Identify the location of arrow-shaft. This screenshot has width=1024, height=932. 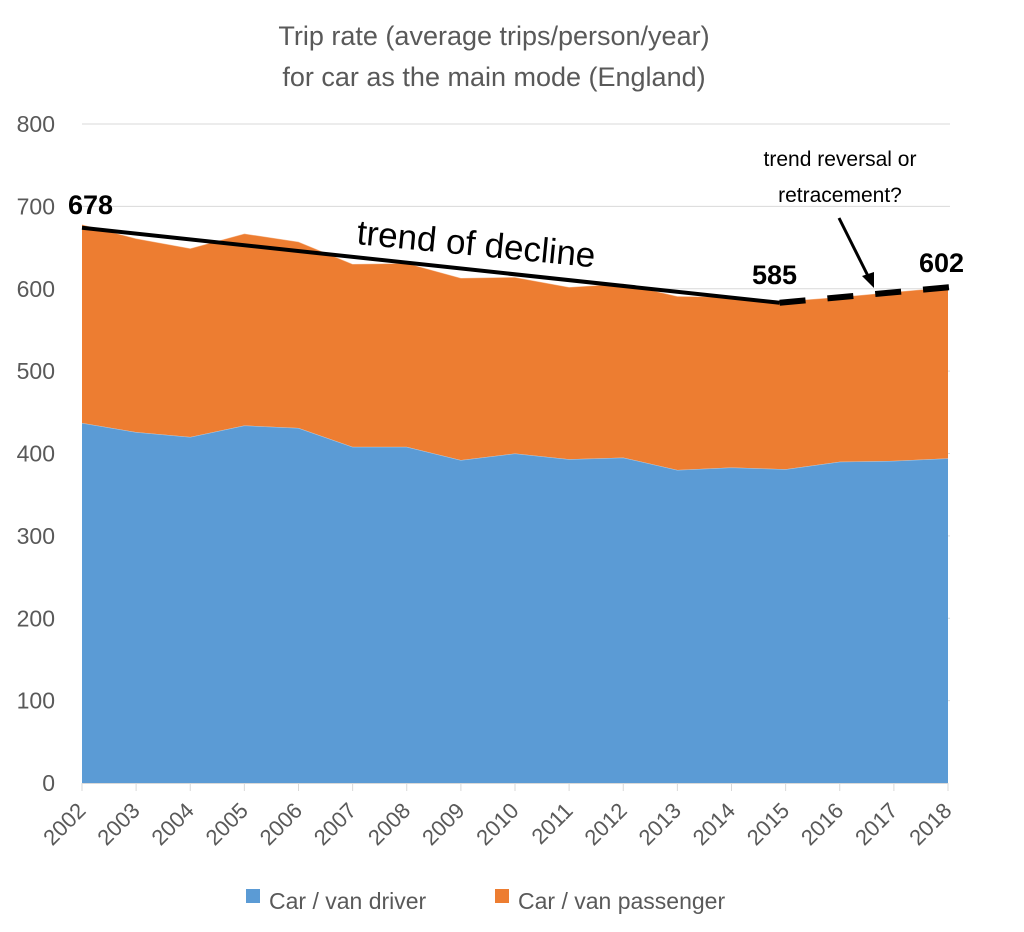
(854, 249).